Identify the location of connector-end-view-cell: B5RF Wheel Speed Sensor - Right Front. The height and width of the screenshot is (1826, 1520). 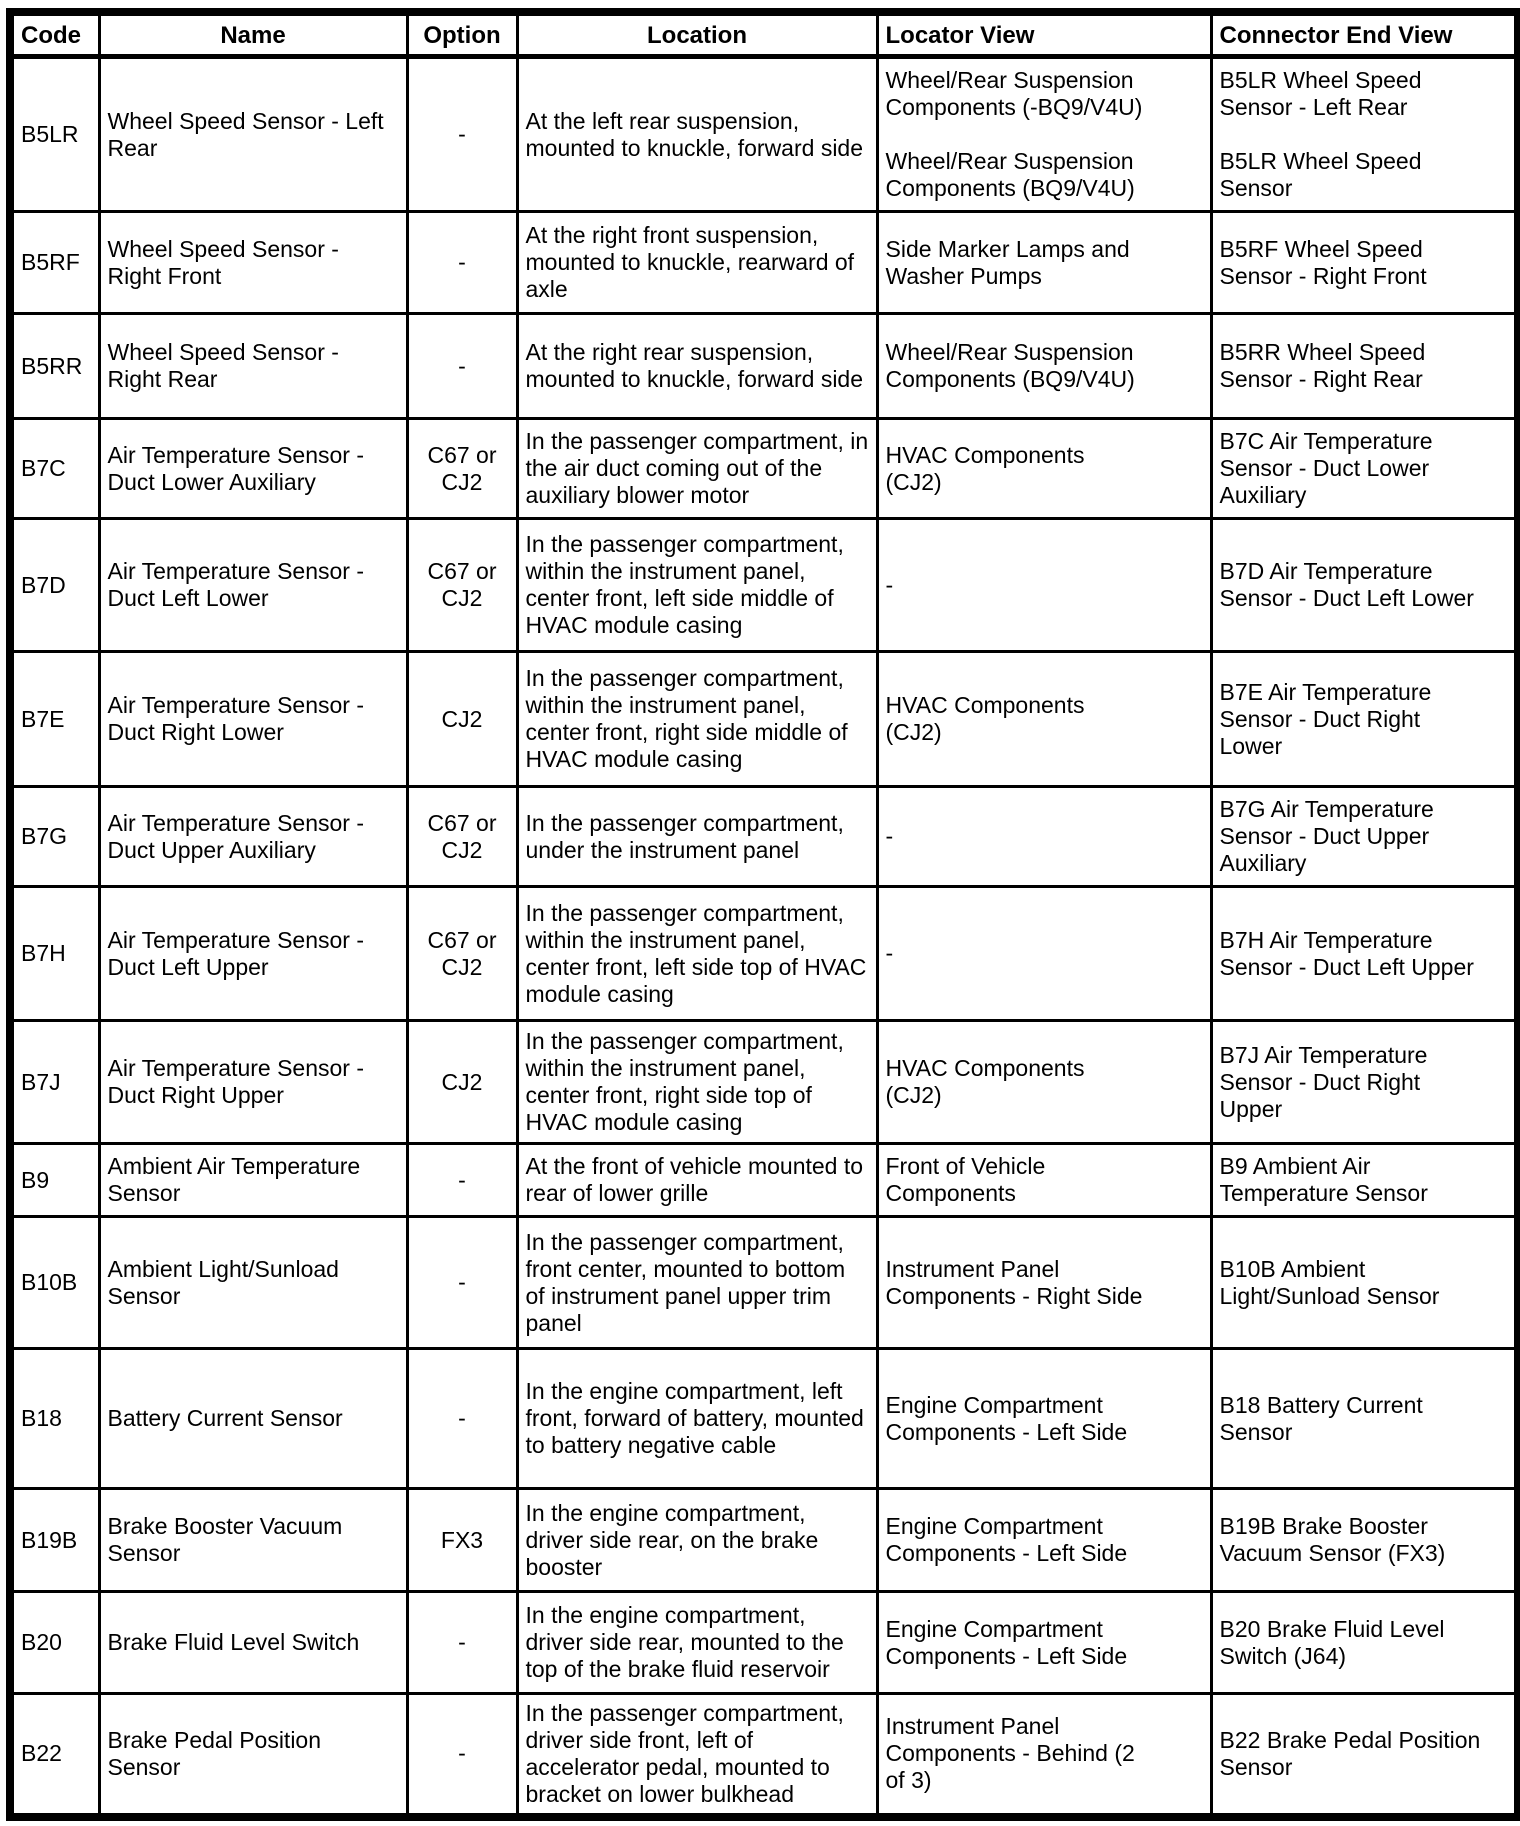
(1364, 262).